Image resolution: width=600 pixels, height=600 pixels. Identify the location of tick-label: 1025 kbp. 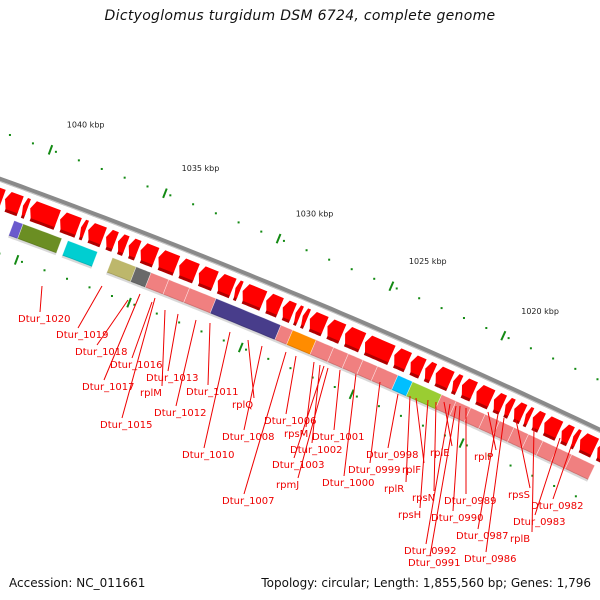
(428, 261).